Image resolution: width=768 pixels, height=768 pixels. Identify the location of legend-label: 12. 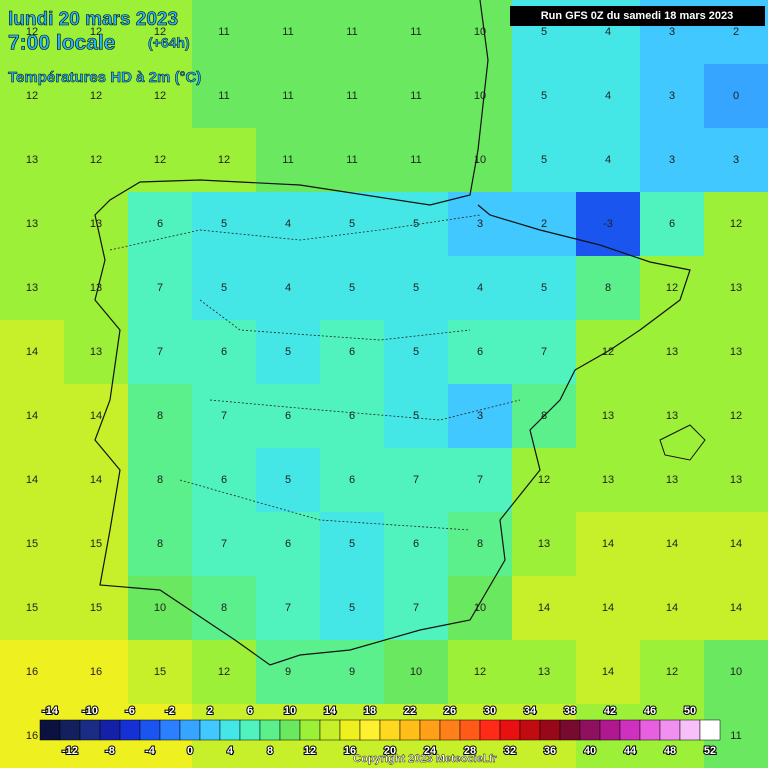
(310, 751).